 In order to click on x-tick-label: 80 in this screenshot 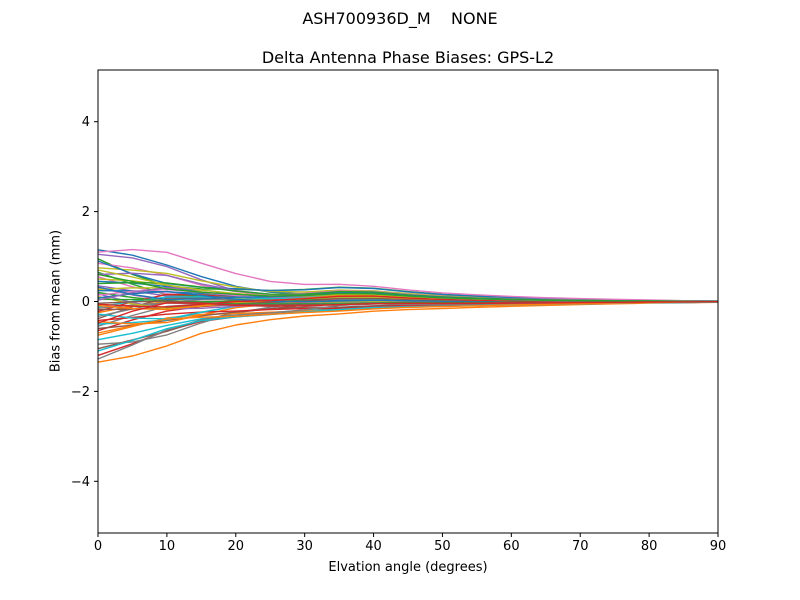, I will do `click(649, 546)`.